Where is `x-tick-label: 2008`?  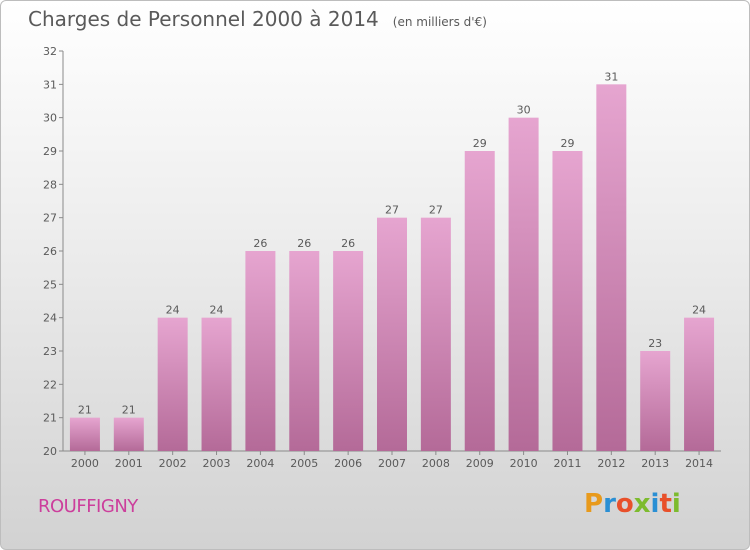
x-tick-label: 2008 is located at coordinates (436, 463).